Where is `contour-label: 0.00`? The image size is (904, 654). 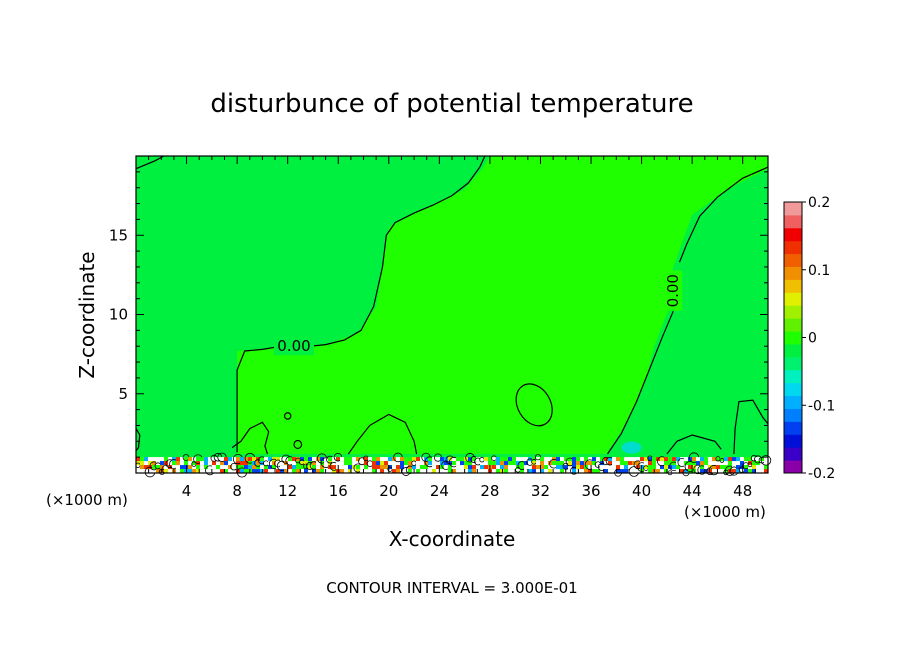
contour-label: 0.00 is located at coordinates (293, 346).